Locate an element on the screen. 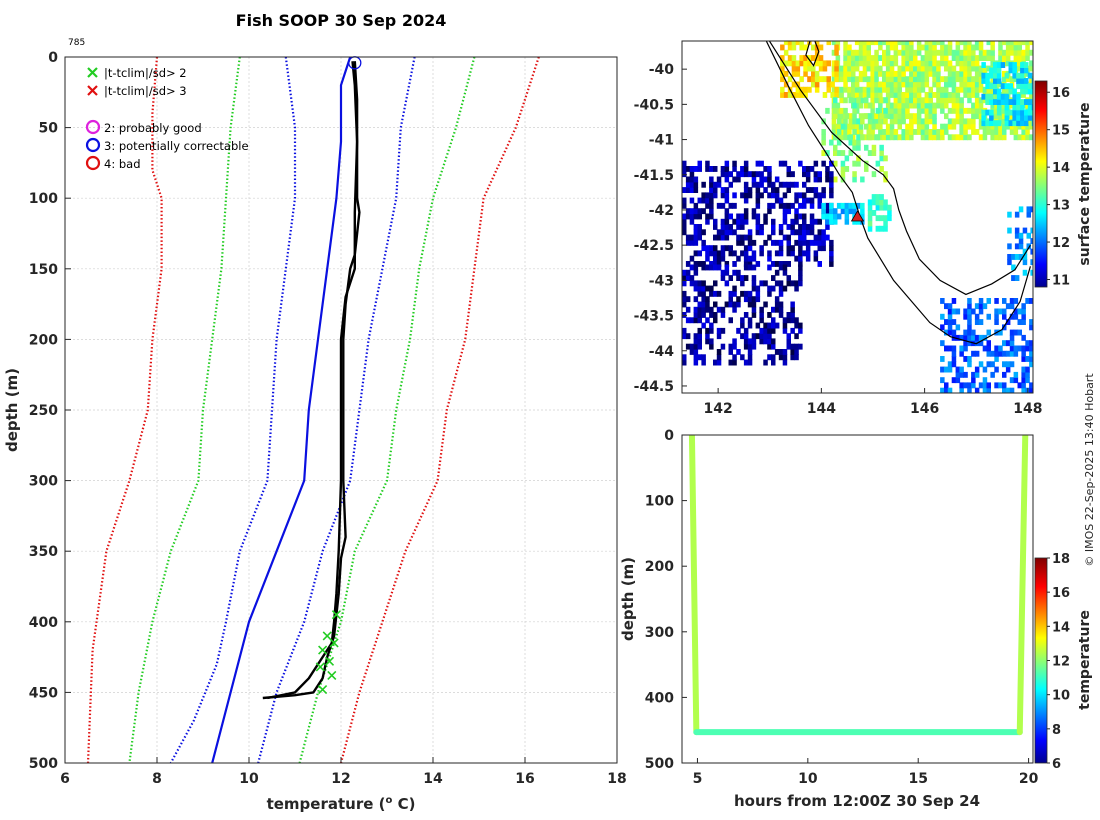 This screenshot has height=820, width=1100. profile-x-axis: 6 8 10 12 14 16 18 is located at coordinates (343, 772).